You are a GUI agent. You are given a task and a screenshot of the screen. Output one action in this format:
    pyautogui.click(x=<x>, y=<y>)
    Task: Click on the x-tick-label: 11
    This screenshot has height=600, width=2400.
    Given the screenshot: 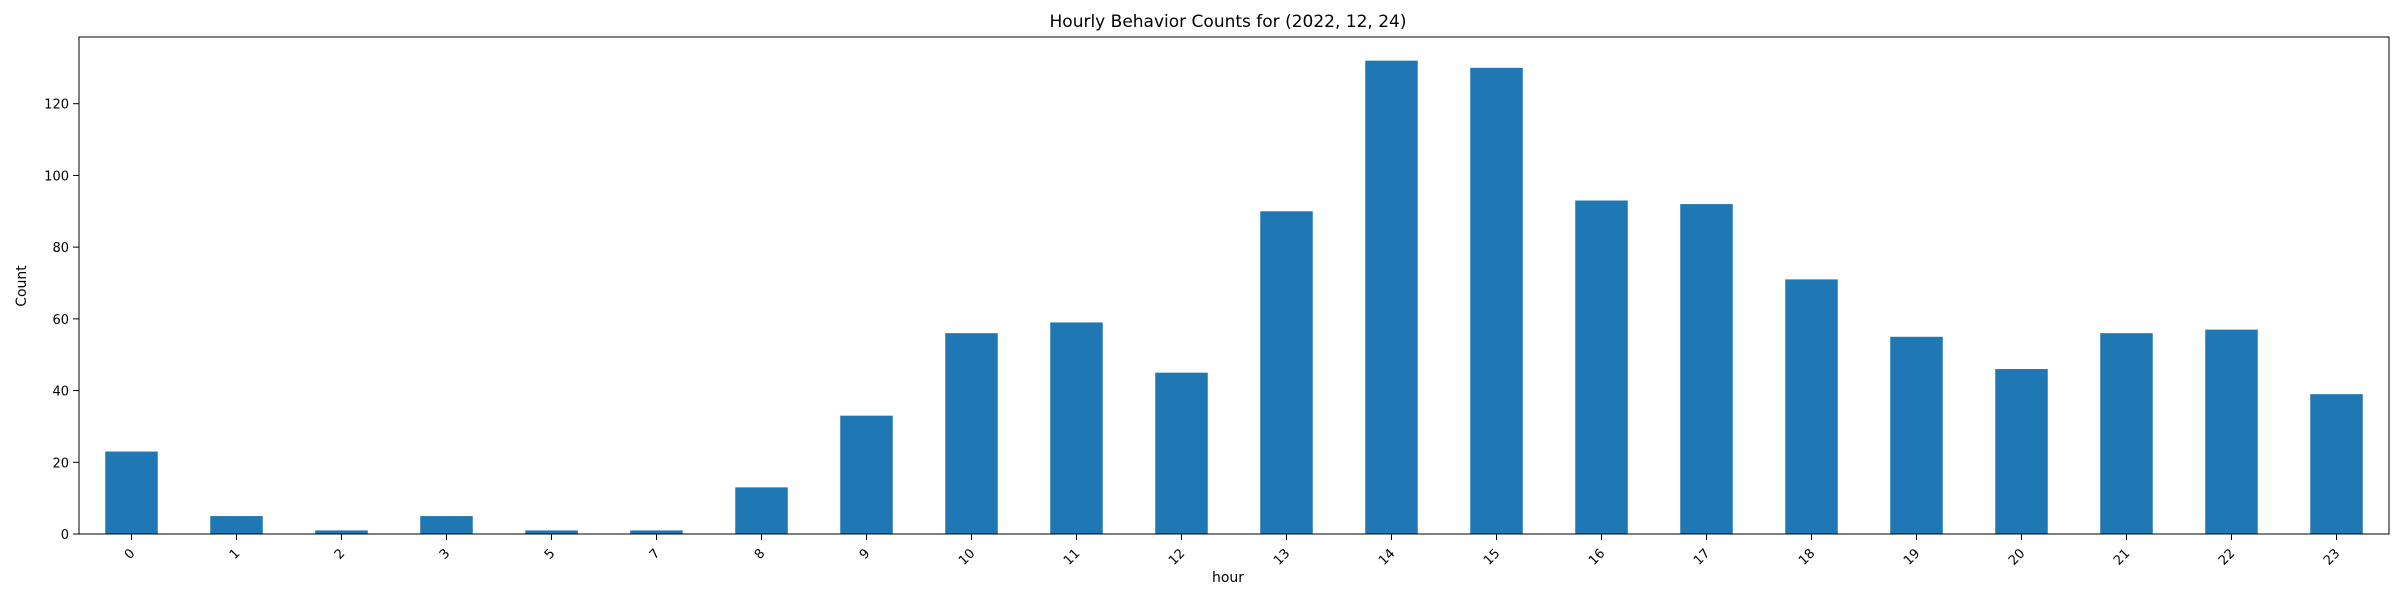 What is the action you would take?
    pyautogui.click(x=1072, y=557)
    